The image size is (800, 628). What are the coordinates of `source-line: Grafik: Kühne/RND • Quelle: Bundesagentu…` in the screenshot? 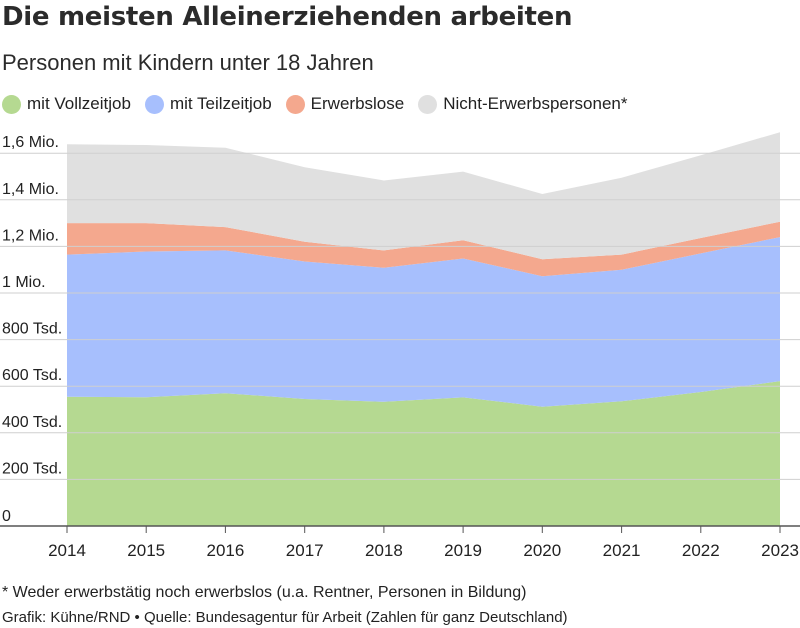 It's located at (285, 617).